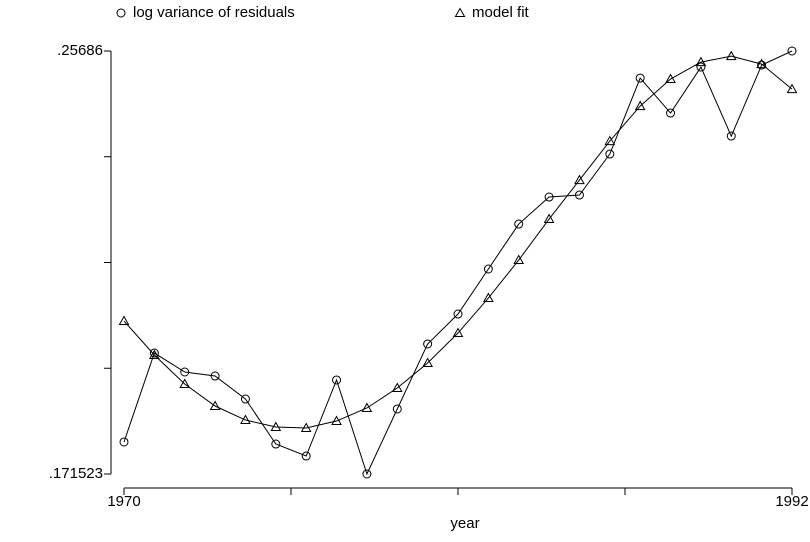  What do you see at coordinates (501, 12) in the screenshot?
I see `legend-label: model fit` at bounding box center [501, 12].